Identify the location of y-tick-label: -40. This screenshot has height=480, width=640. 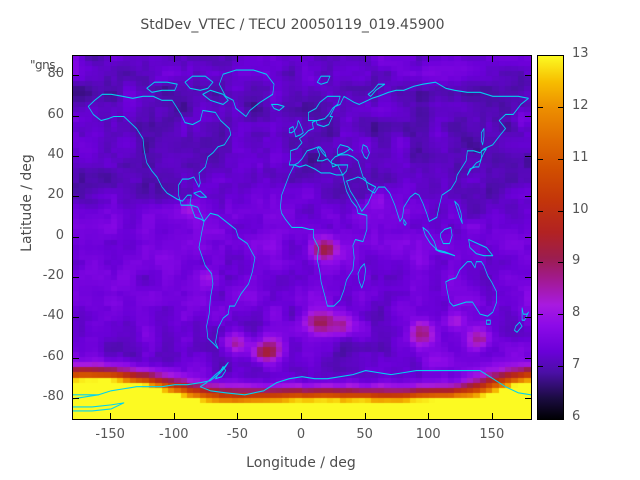
(53, 316).